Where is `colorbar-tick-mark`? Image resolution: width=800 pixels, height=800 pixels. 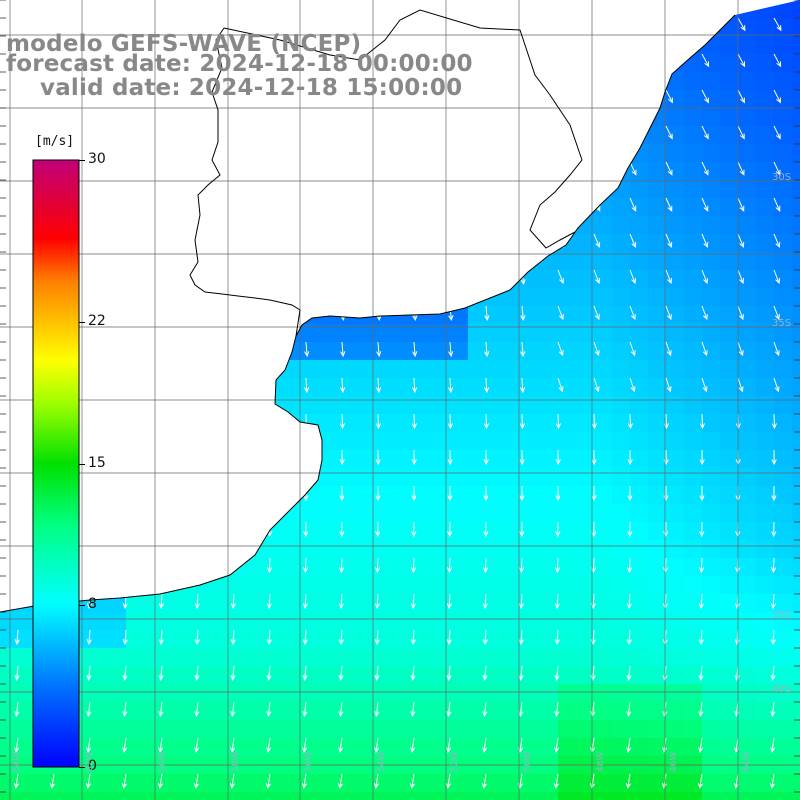 colorbar-tick-mark is located at coordinates (82, 160).